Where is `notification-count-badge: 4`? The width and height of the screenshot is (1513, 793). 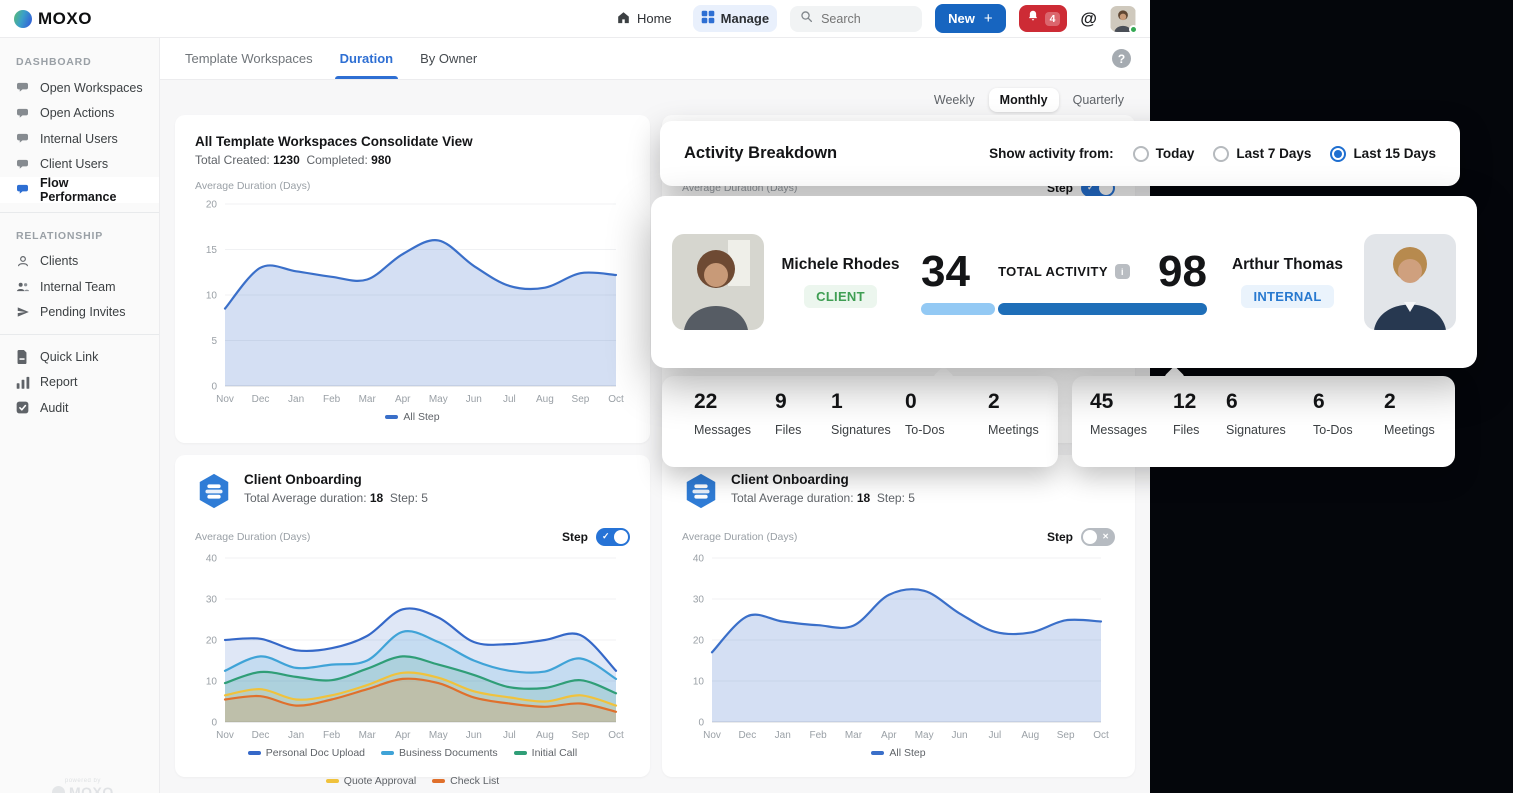
notification-count-badge: 4 is located at coordinates (1052, 18).